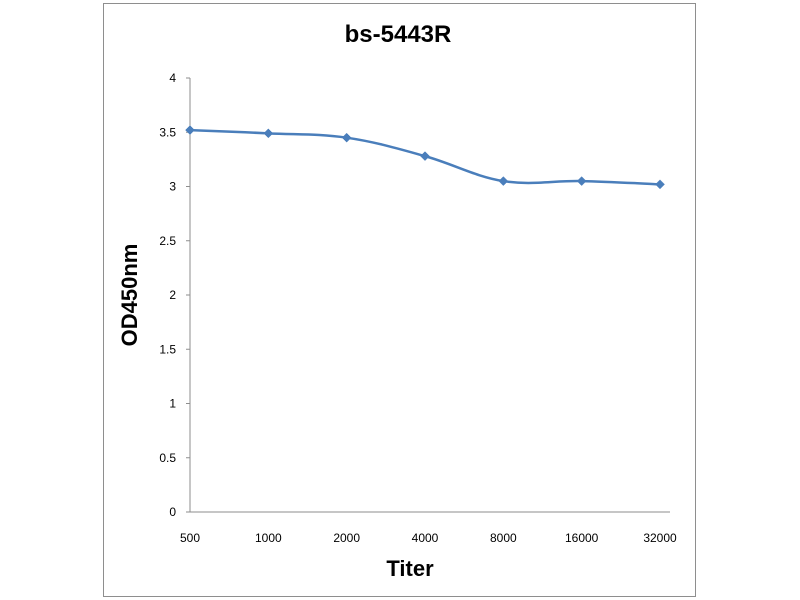 This screenshot has height=600, width=800. Describe the element at coordinates (167, 241) in the screenshot. I see `y-tick-label: 2.5` at that location.